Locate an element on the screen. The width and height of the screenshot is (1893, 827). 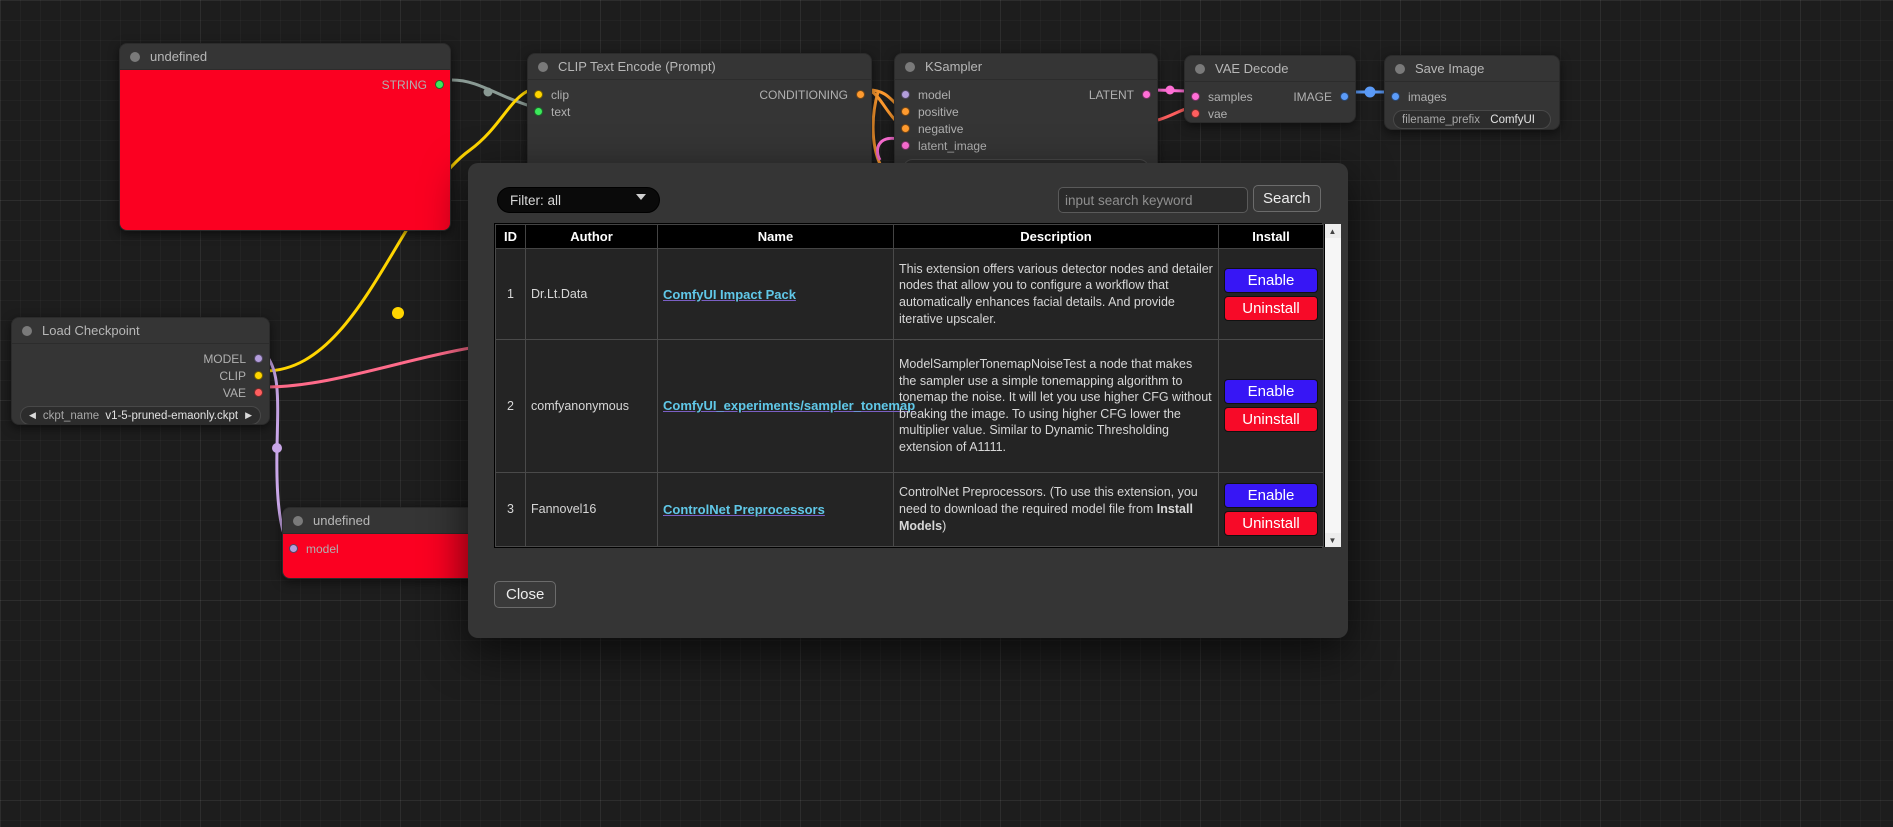
input-pin-positive is located at coordinates (905, 111).